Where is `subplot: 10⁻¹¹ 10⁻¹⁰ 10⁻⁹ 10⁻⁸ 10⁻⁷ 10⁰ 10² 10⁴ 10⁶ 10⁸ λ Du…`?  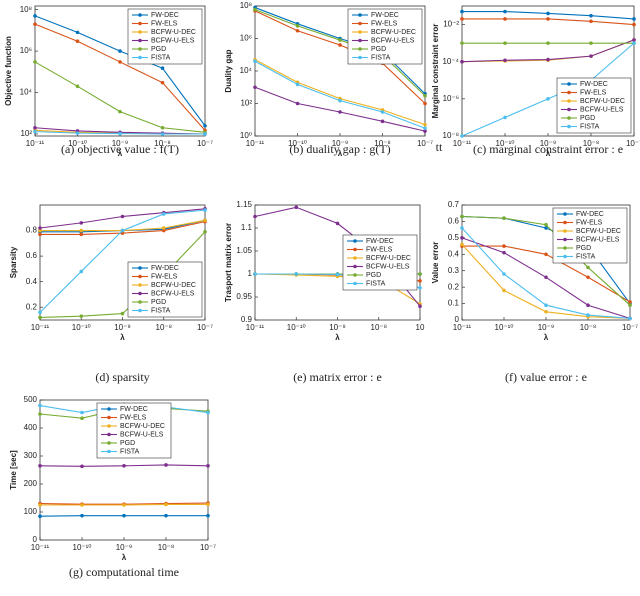 subplot: 10⁻¹¹ 10⁻¹⁰ 10⁻⁹ 10⁻⁸ 10⁻⁷ 10⁰ 10² 10⁴ 10⁶ 10⁸ λ Du… is located at coordinates (333, 79).